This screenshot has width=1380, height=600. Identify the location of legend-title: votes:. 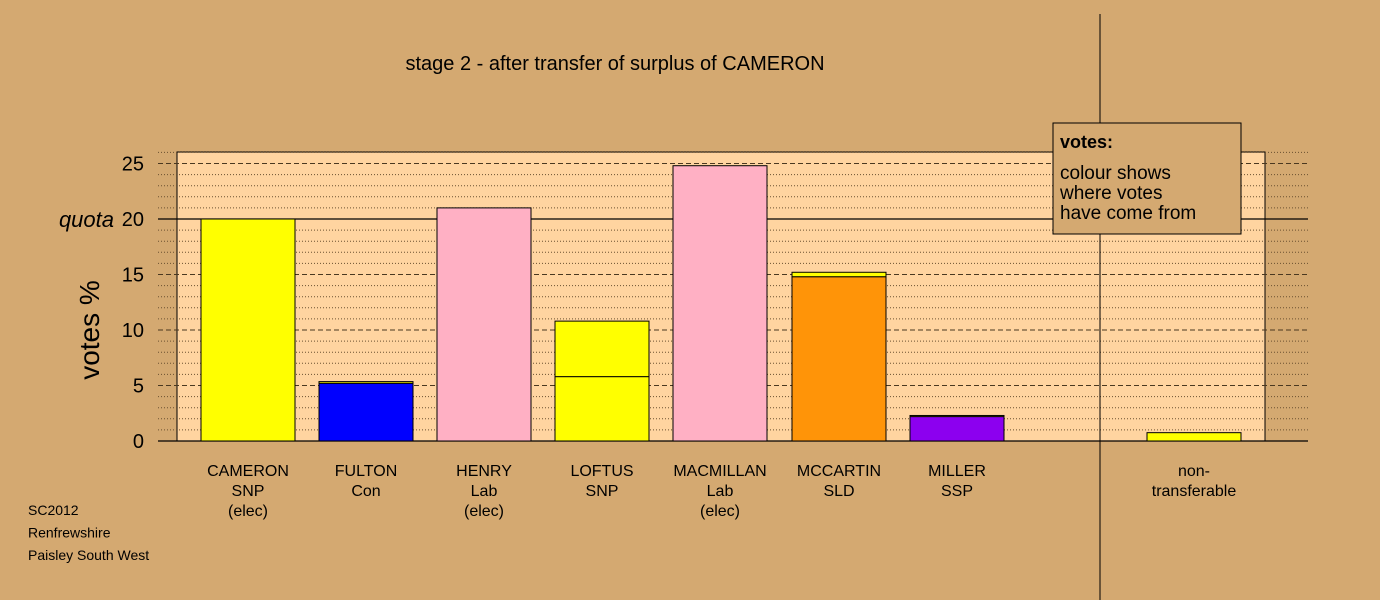
(1086, 142).